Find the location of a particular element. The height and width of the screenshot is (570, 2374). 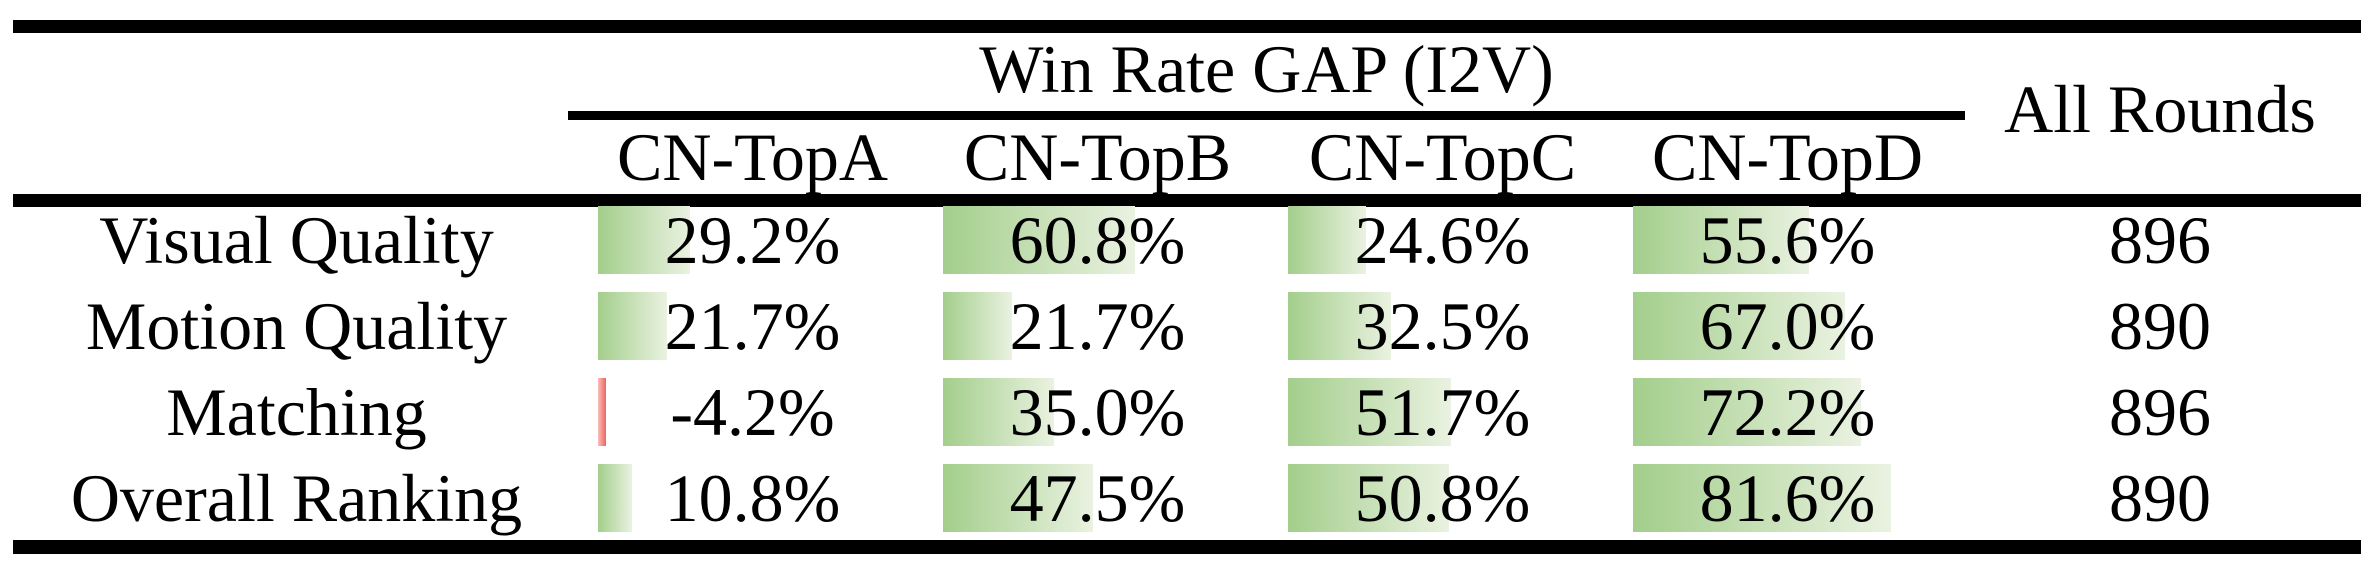

data-cell: 50.8% is located at coordinates (1442, 498).